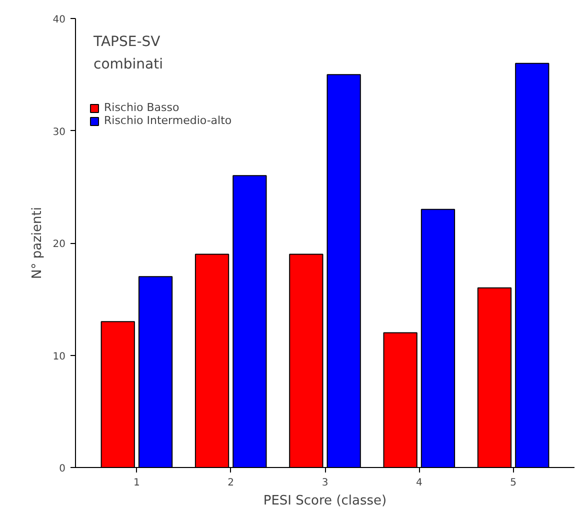  I want to click on x-tick-label: 2, so click(231, 483).